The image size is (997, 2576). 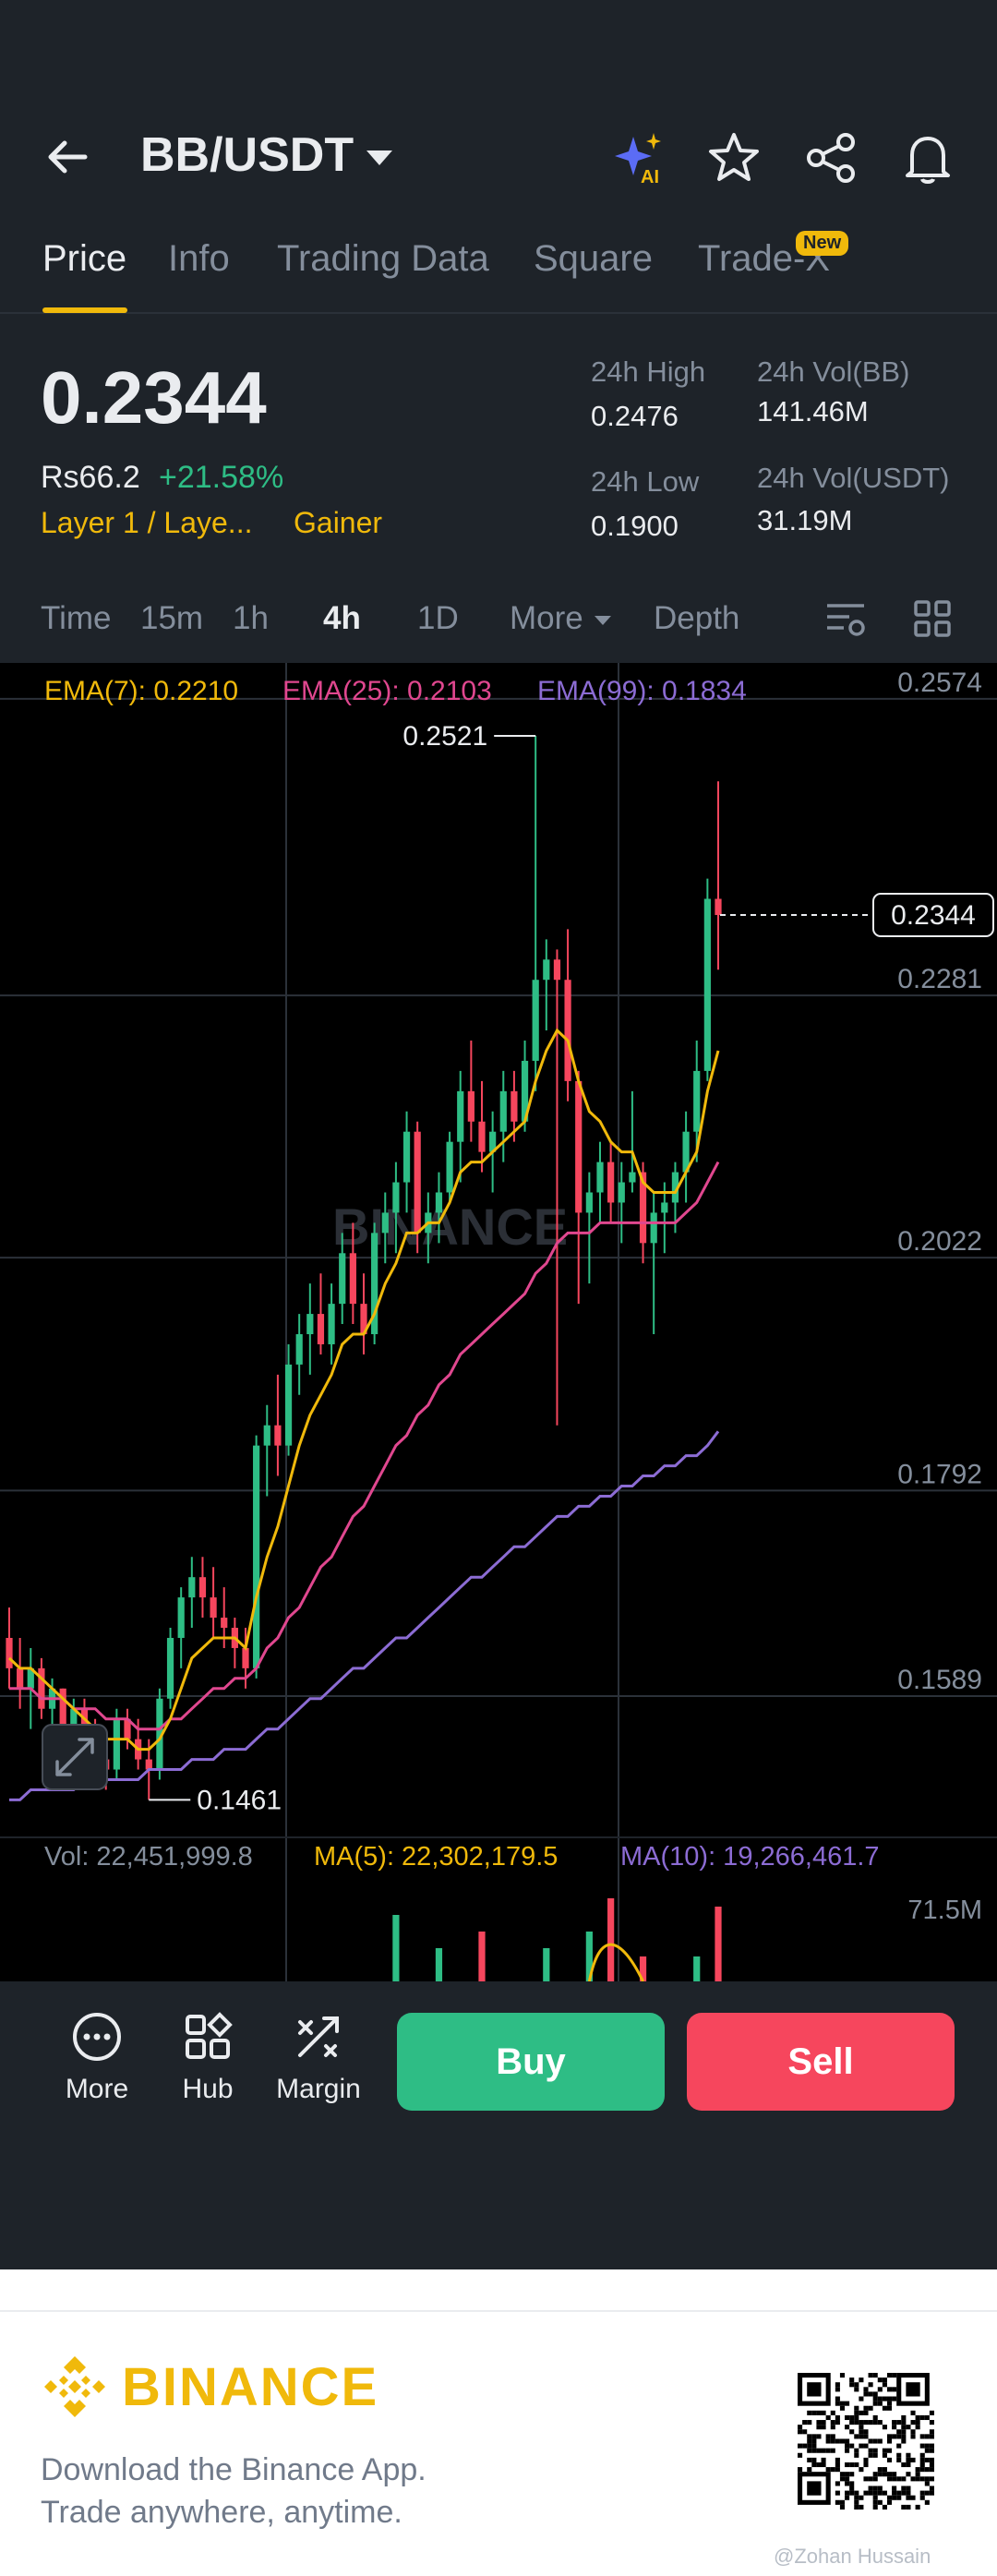 What do you see at coordinates (940, 1680) in the screenshot?
I see `y-tick-label: 0.1589` at bounding box center [940, 1680].